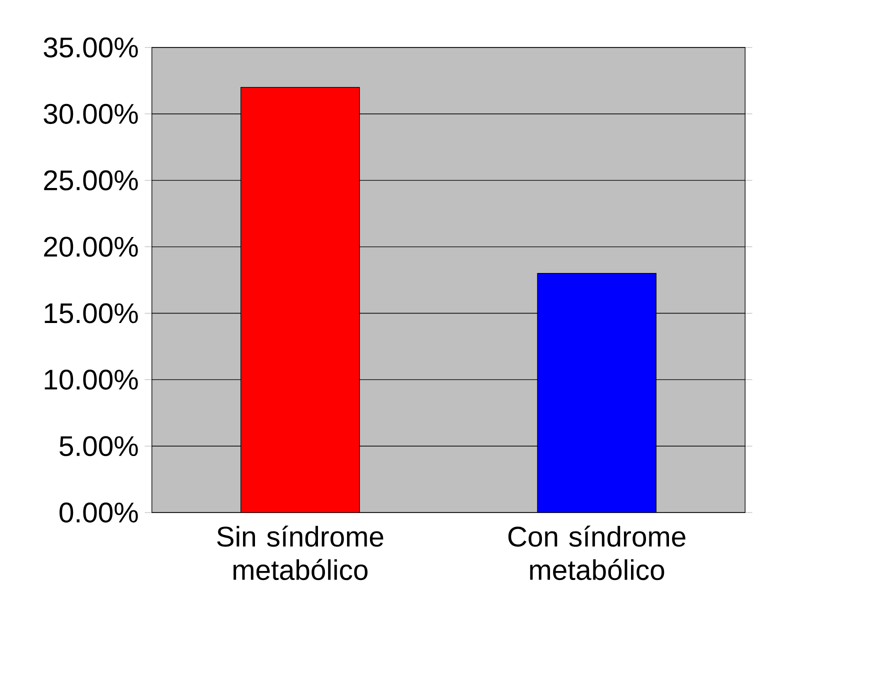 This screenshot has height=674, width=878. Describe the element at coordinates (300, 553) in the screenshot. I see `x-tick-label: Sin síndrome metabólico` at that location.